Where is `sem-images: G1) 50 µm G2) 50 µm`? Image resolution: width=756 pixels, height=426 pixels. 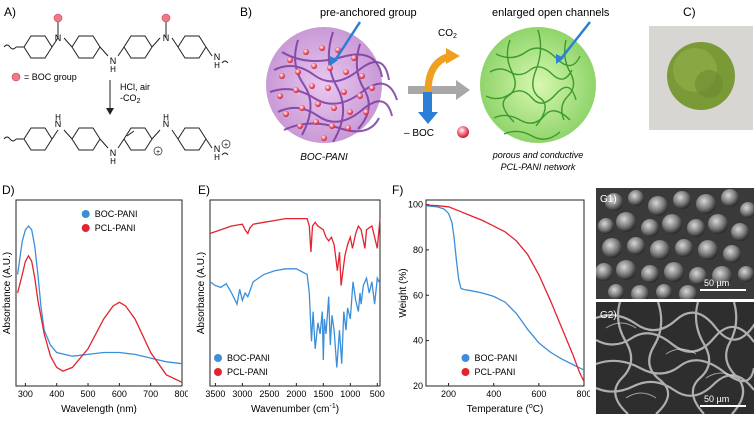
sem-images: G1) 50 µm G2) 50 µm is located at coordinates (675, 301).